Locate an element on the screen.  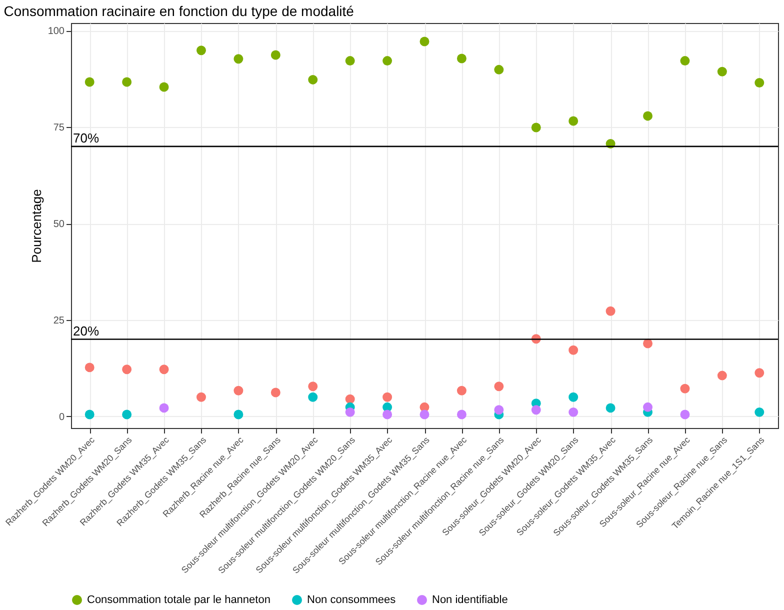
y-axis-title: Pourcentage is located at coordinates (36, 226).